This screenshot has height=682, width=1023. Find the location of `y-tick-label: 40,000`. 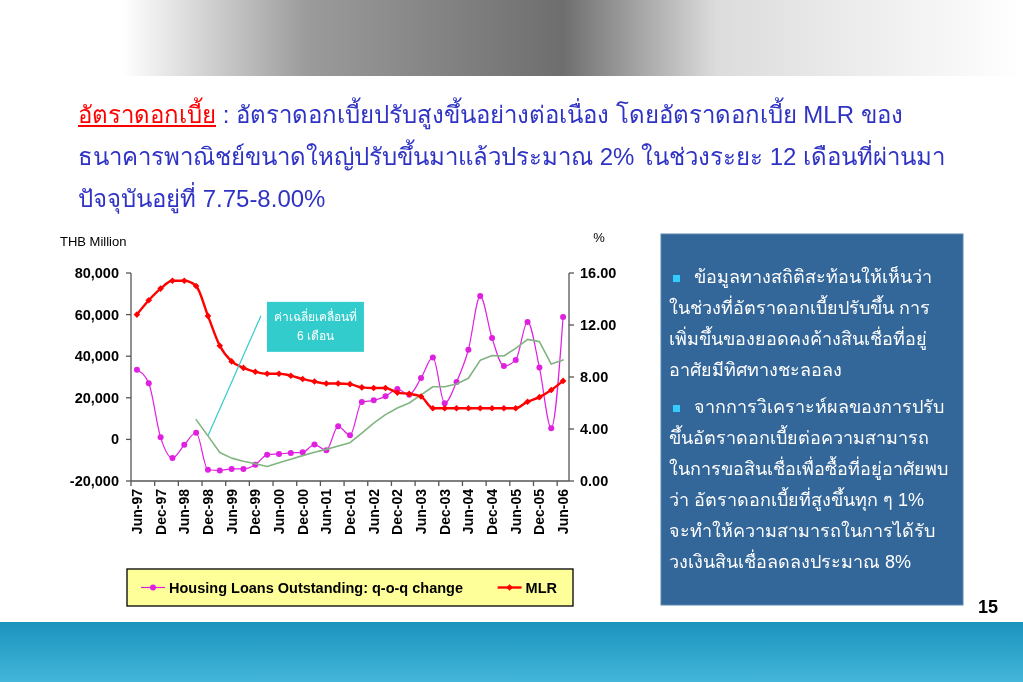

y-tick-label: 40,000 is located at coordinates (96, 356).